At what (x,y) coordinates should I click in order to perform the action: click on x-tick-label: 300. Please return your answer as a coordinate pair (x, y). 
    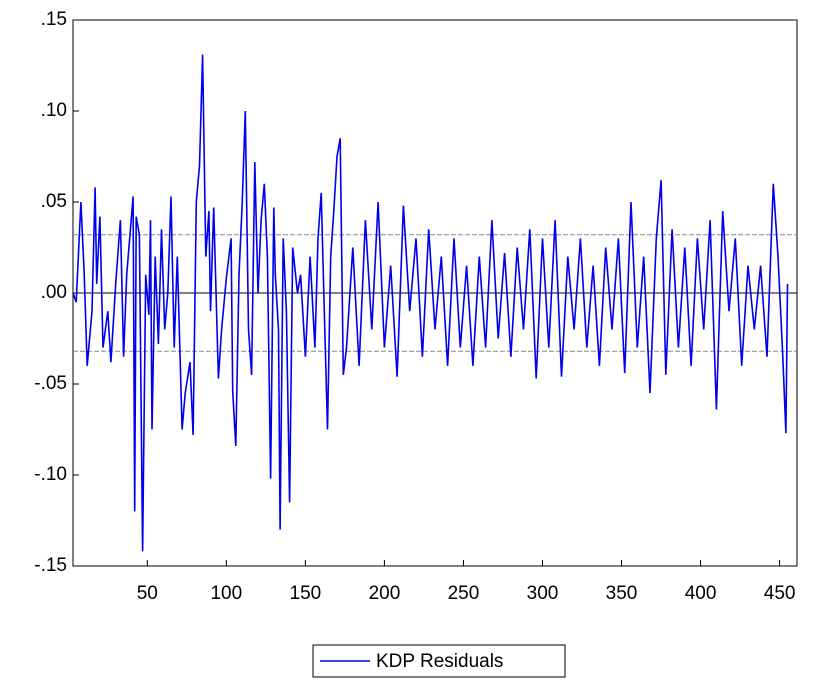
    Looking at the image, I should click on (543, 593).